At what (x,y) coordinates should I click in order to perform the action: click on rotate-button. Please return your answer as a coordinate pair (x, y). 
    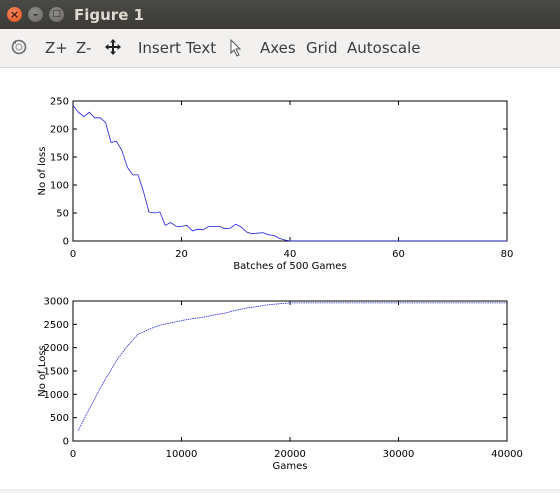
    Looking at the image, I should click on (19, 49).